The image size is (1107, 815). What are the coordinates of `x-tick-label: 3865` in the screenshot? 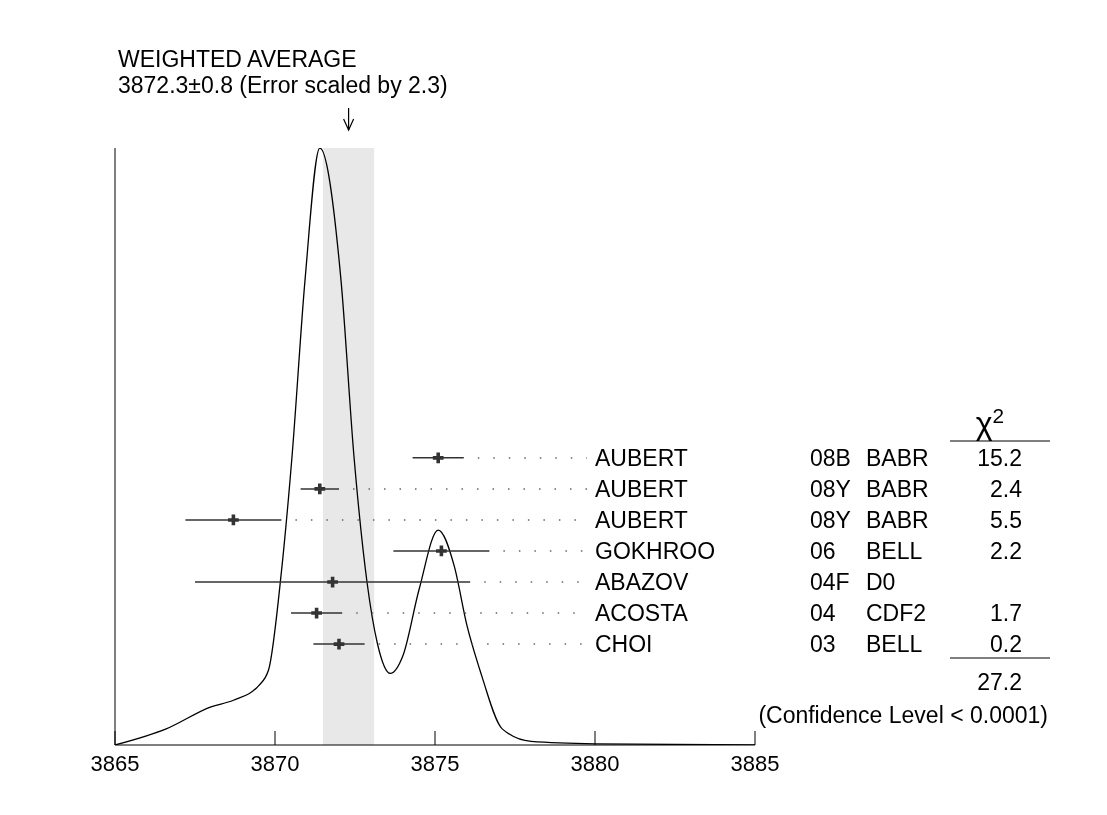 It's located at (115, 763).